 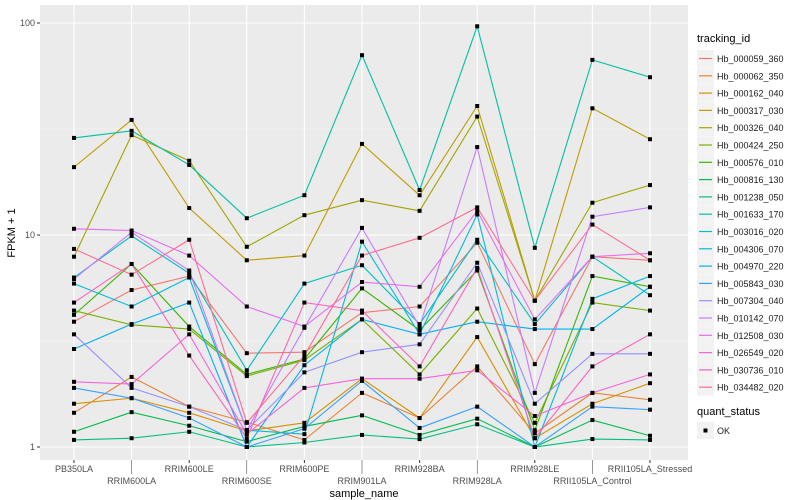 I want to click on legend-label: Hb_012508_030, so click(x=750, y=336).